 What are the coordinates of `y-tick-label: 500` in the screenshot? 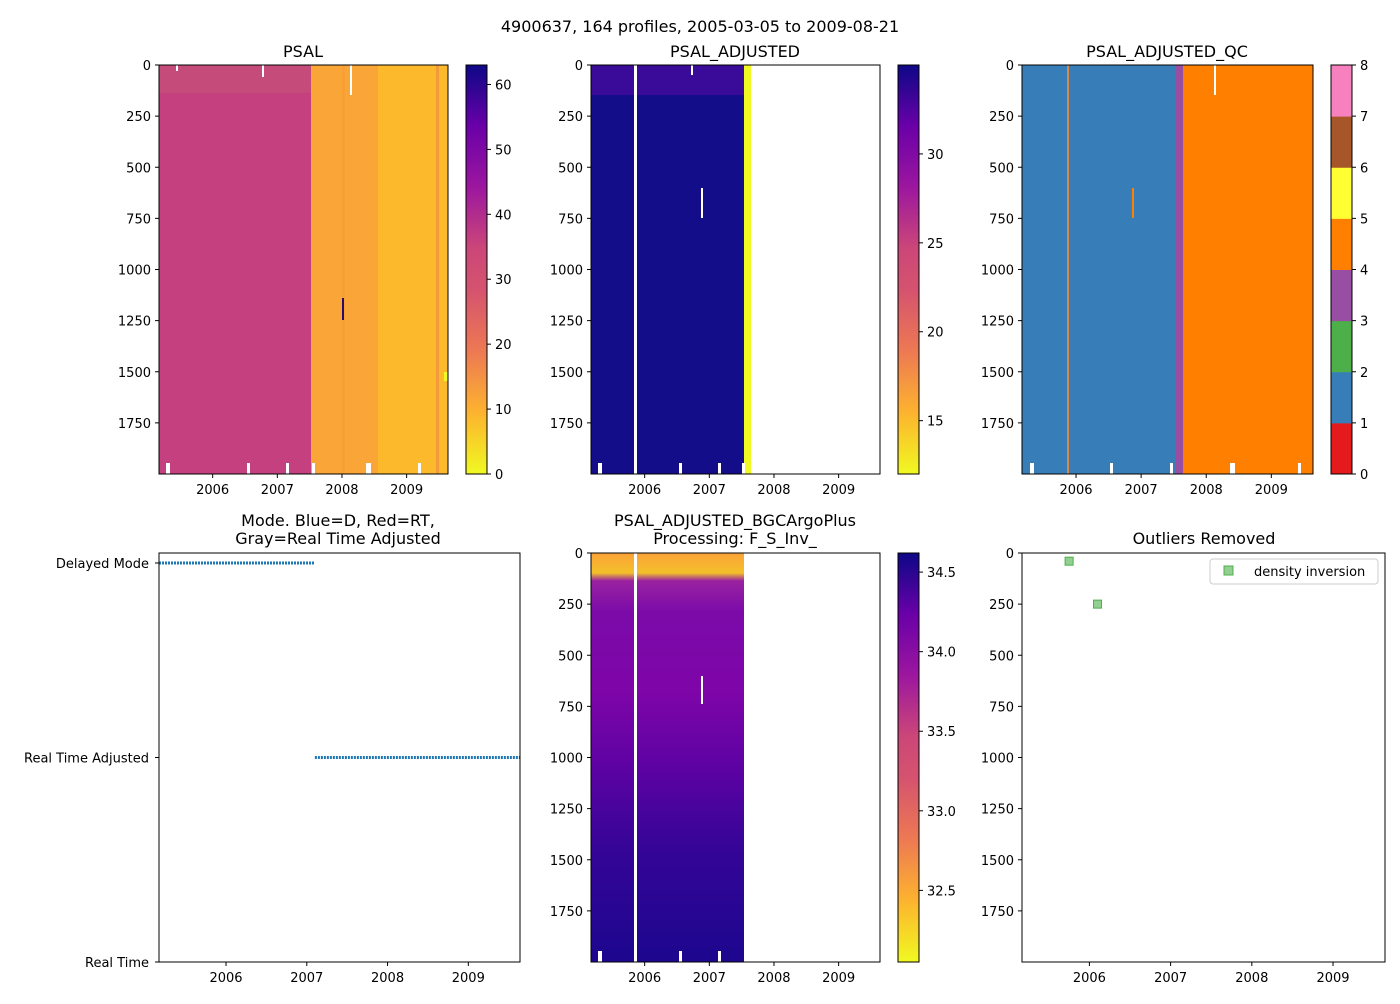 It's located at (570, 168).